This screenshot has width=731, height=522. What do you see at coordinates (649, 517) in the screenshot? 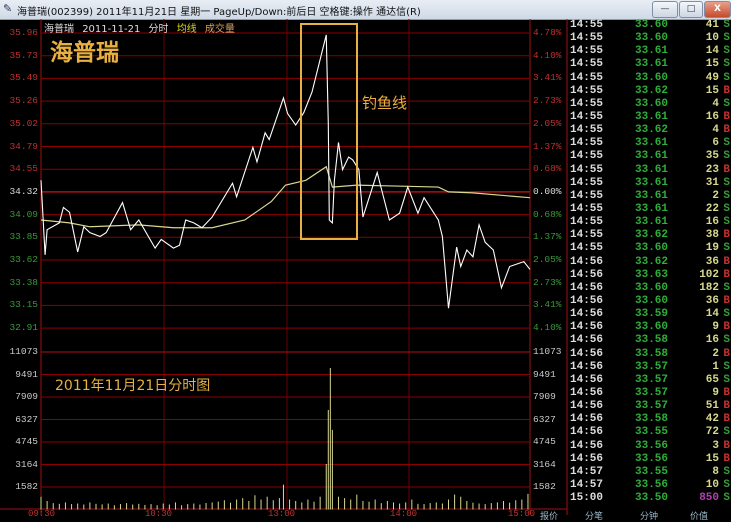
I see `bottom-tab: 分钟` at bounding box center [649, 517].